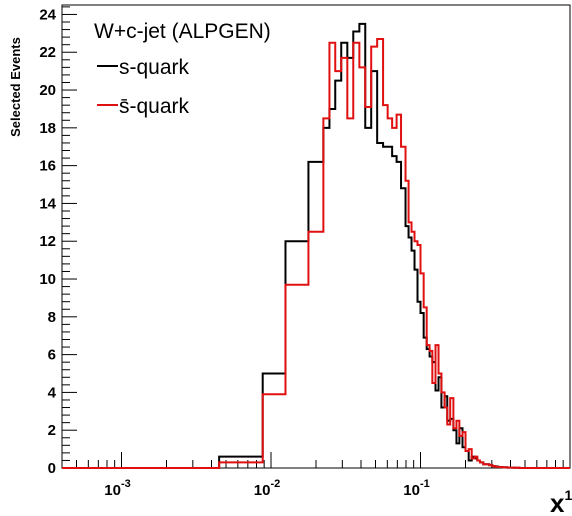 Image resolution: width=572 pixels, height=516 pixels. I want to click on x-tick-label: 10⁻³, so click(117, 488).